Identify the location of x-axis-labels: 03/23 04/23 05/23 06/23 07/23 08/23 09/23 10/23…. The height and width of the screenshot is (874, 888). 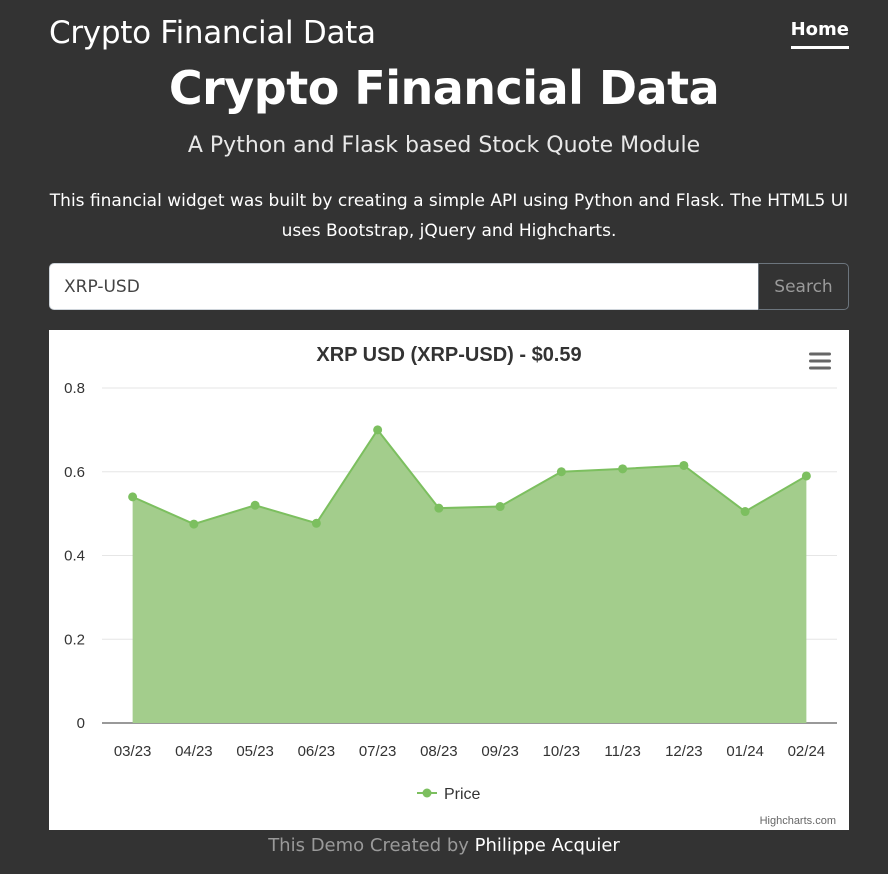
(469, 751).